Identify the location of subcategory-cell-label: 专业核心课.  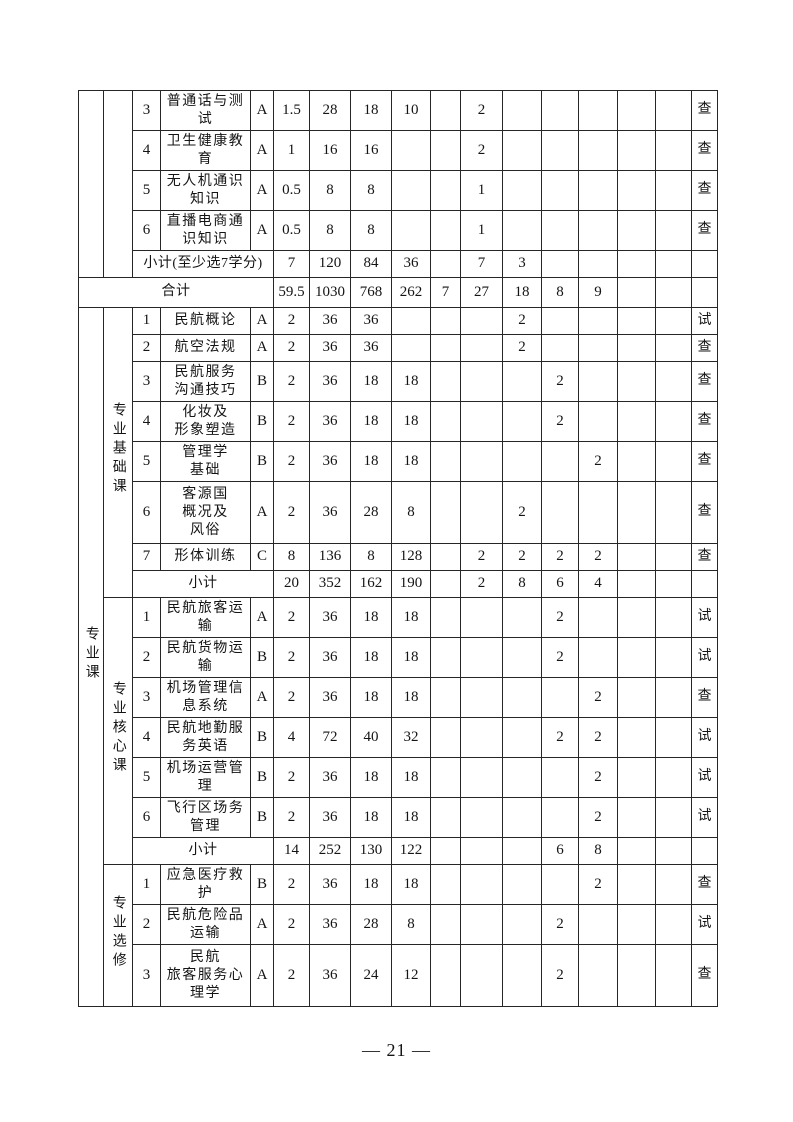
(118, 728).